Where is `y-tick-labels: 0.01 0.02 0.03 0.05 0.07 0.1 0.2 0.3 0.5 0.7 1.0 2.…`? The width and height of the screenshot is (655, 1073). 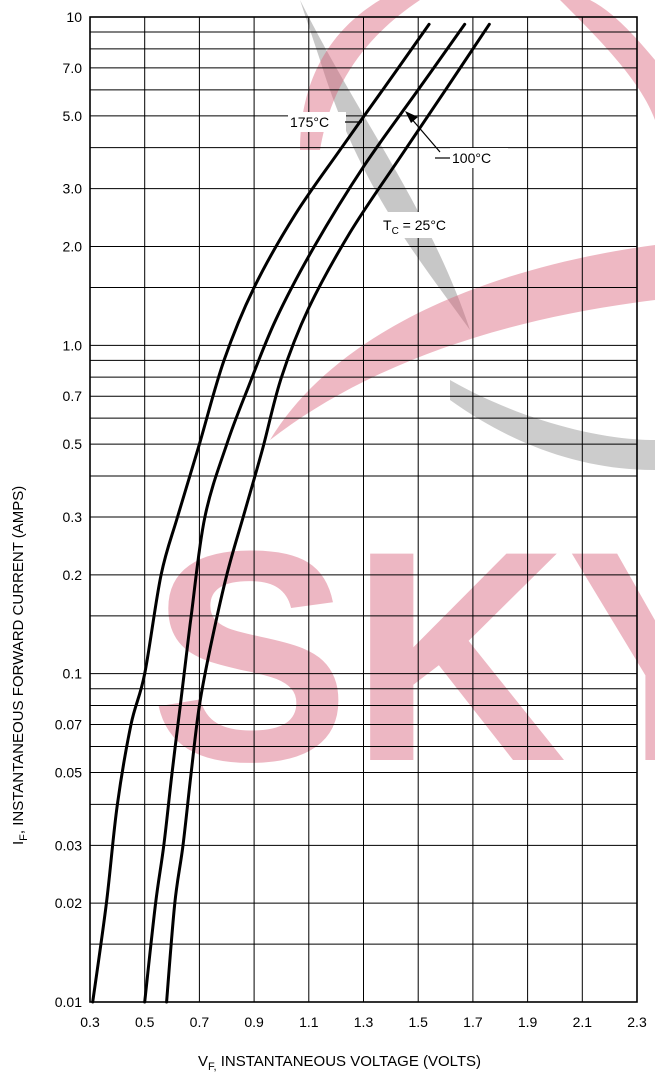
y-tick-labels: 0.01 0.02 0.03 0.05 0.07 0.1 0.2 0.3 0.5 0.7 1.0 2.… is located at coordinates (68, 509).